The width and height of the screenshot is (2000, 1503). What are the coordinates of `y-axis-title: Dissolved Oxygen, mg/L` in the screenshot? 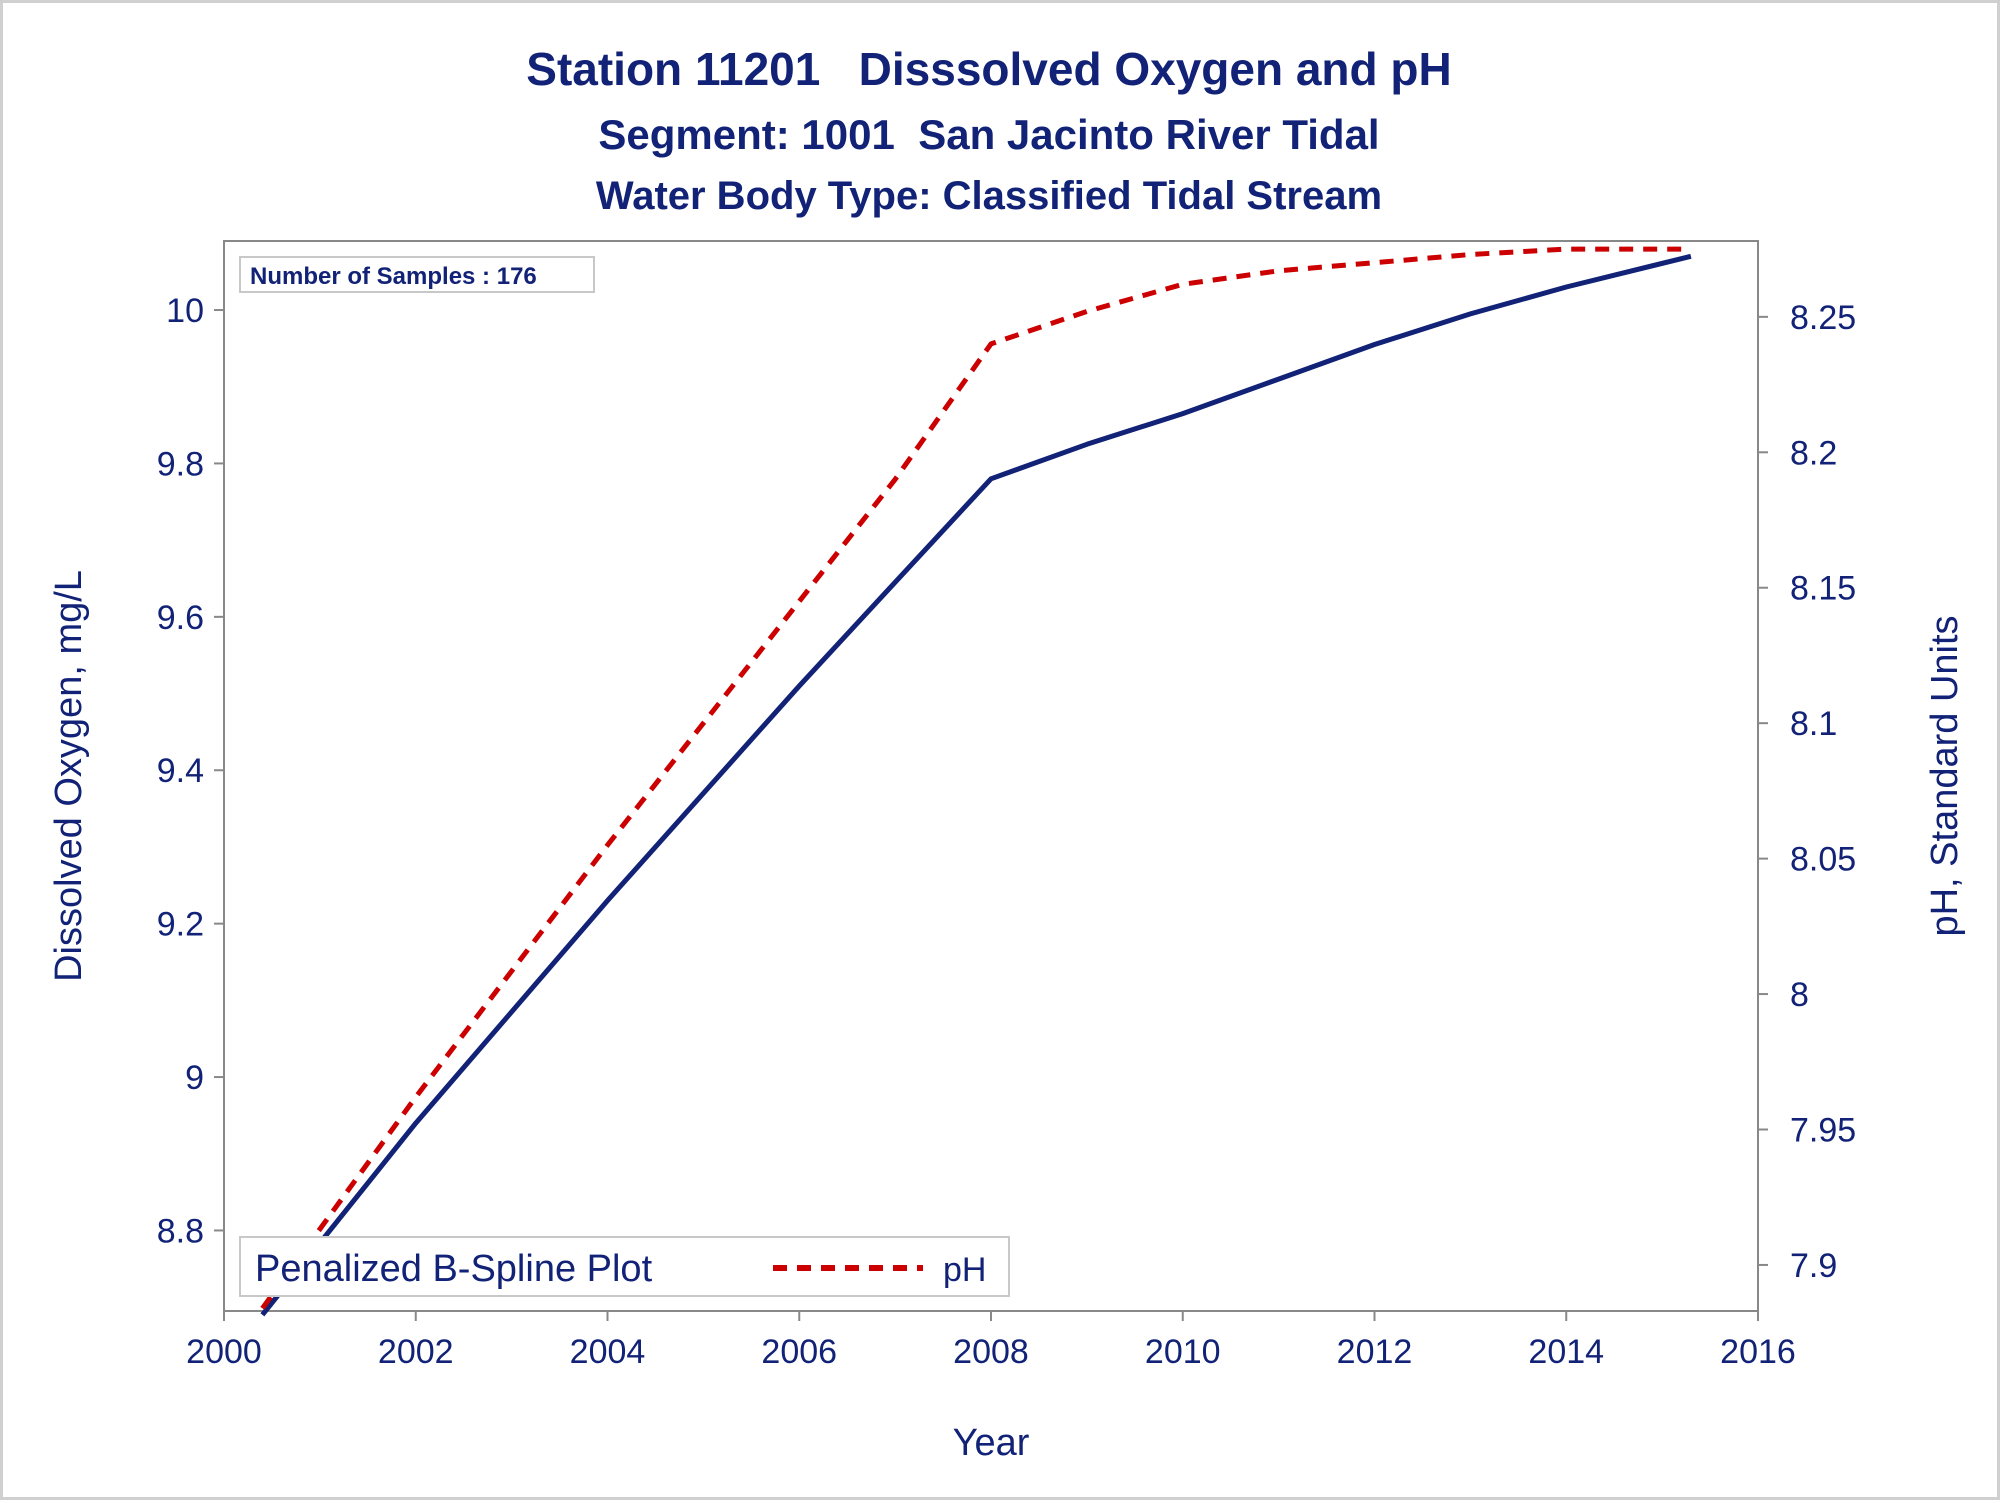 It's located at (69, 776).